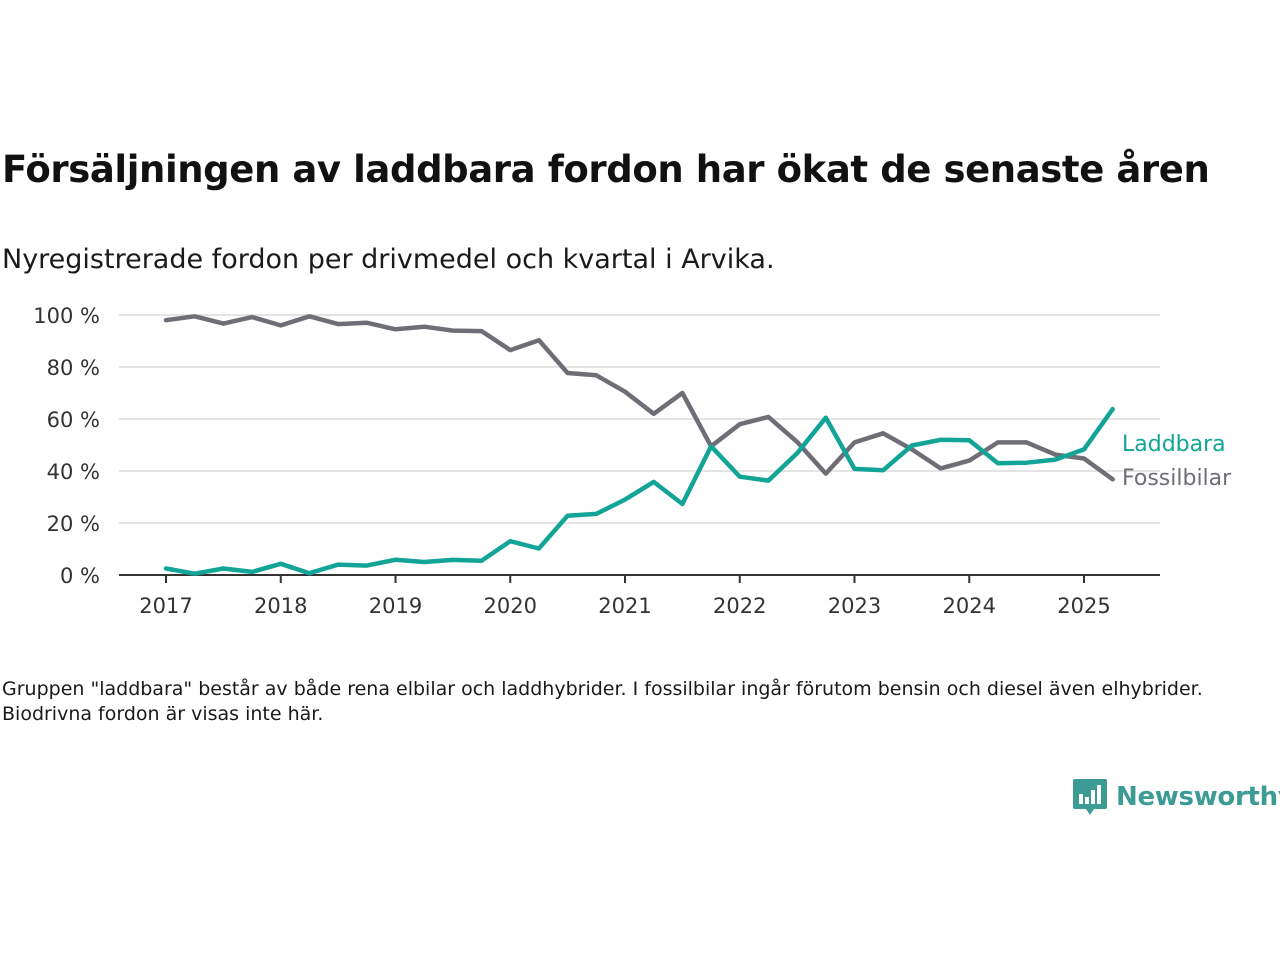  What do you see at coordinates (1198, 797) in the screenshot?
I see `brand-name: Newsworthy` at bounding box center [1198, 797].